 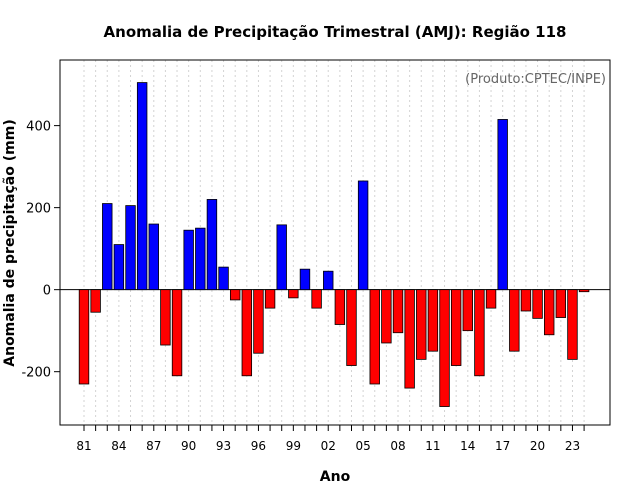 What do you see at coordinates (526, 300) in the screenshot?
I see `bar-2019` at bounding box center [526, 300].